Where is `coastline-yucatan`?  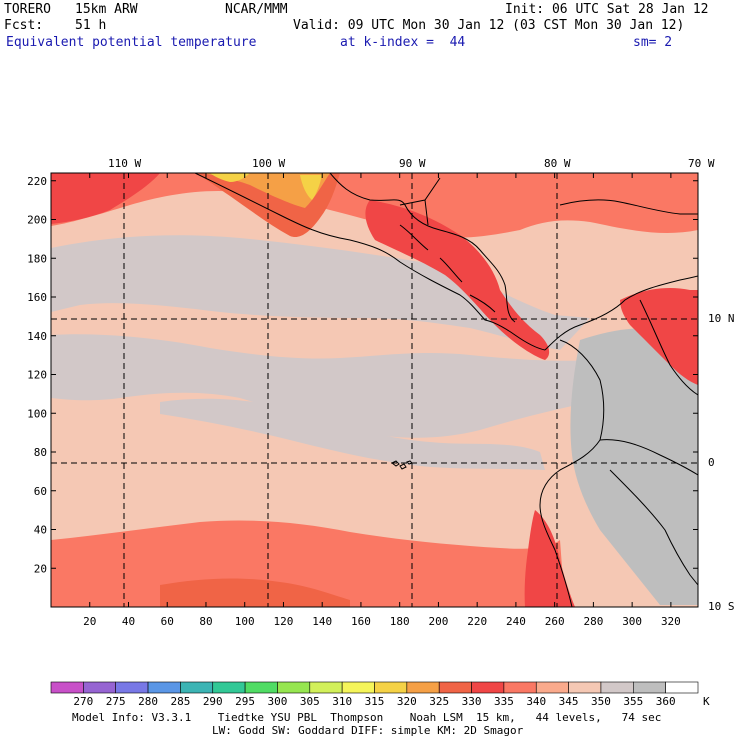
coastline-yucatan is located at coordinates (420, 201).